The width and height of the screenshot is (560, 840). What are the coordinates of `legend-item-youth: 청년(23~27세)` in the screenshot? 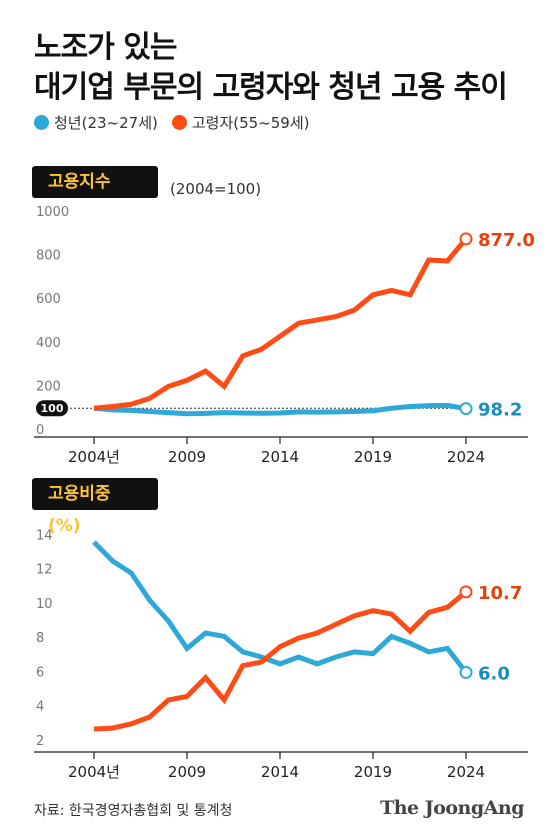 It's located at (96, 122).